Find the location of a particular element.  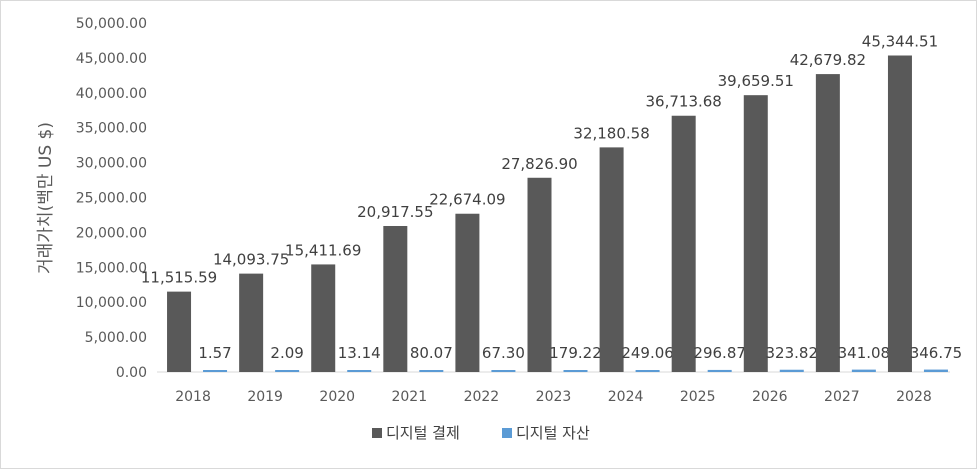

y-tick-label: 40,000.00 is located at coordinates (111, 94).